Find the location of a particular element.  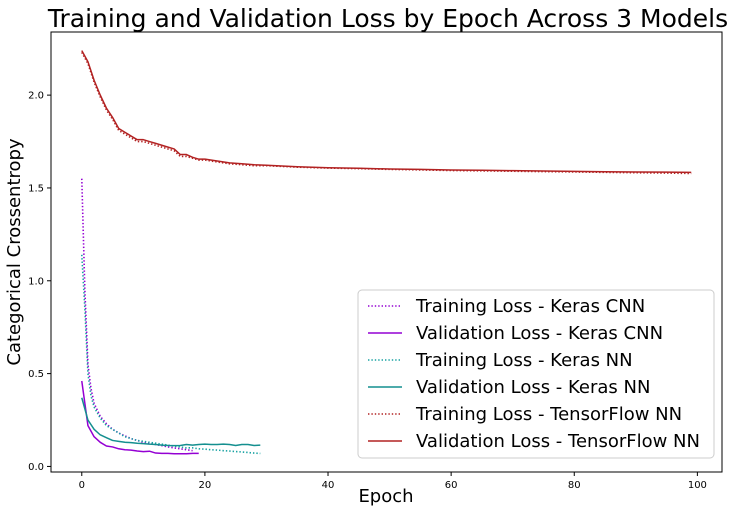

legend-label-3: Training Loss - Keras NN is located at coordinates (524, 360).